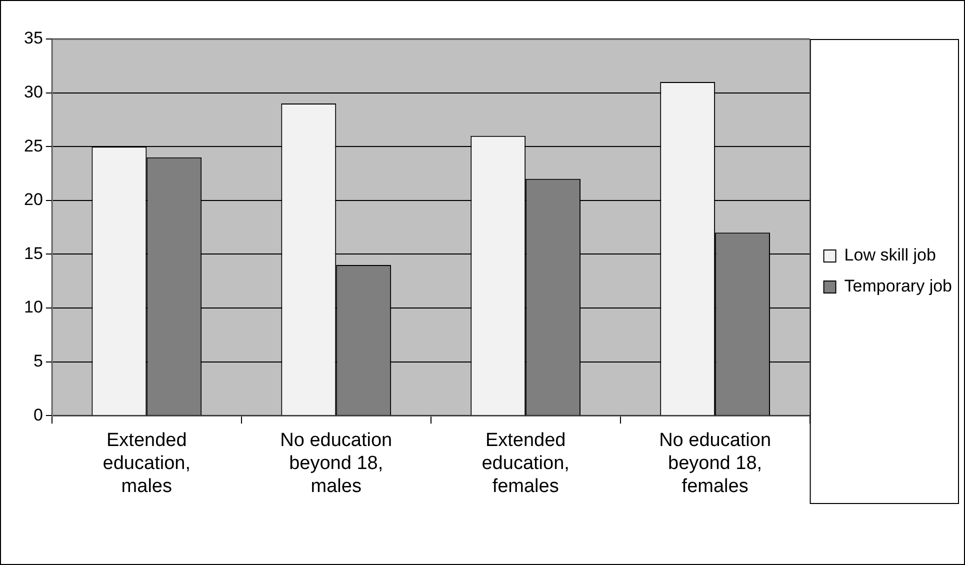 This screenshot has height=565, width=965. Describe the element at coordinates (33, 253) in the screenshot. I see `y-tick-label: 15` at that location.